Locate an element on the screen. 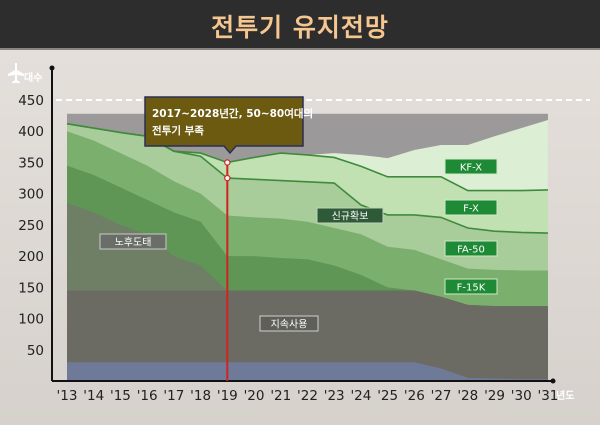 Image resolution: width=600 pixels, height=425 pixels. y-tick-label: 400 is located at coordinates (31, 132).